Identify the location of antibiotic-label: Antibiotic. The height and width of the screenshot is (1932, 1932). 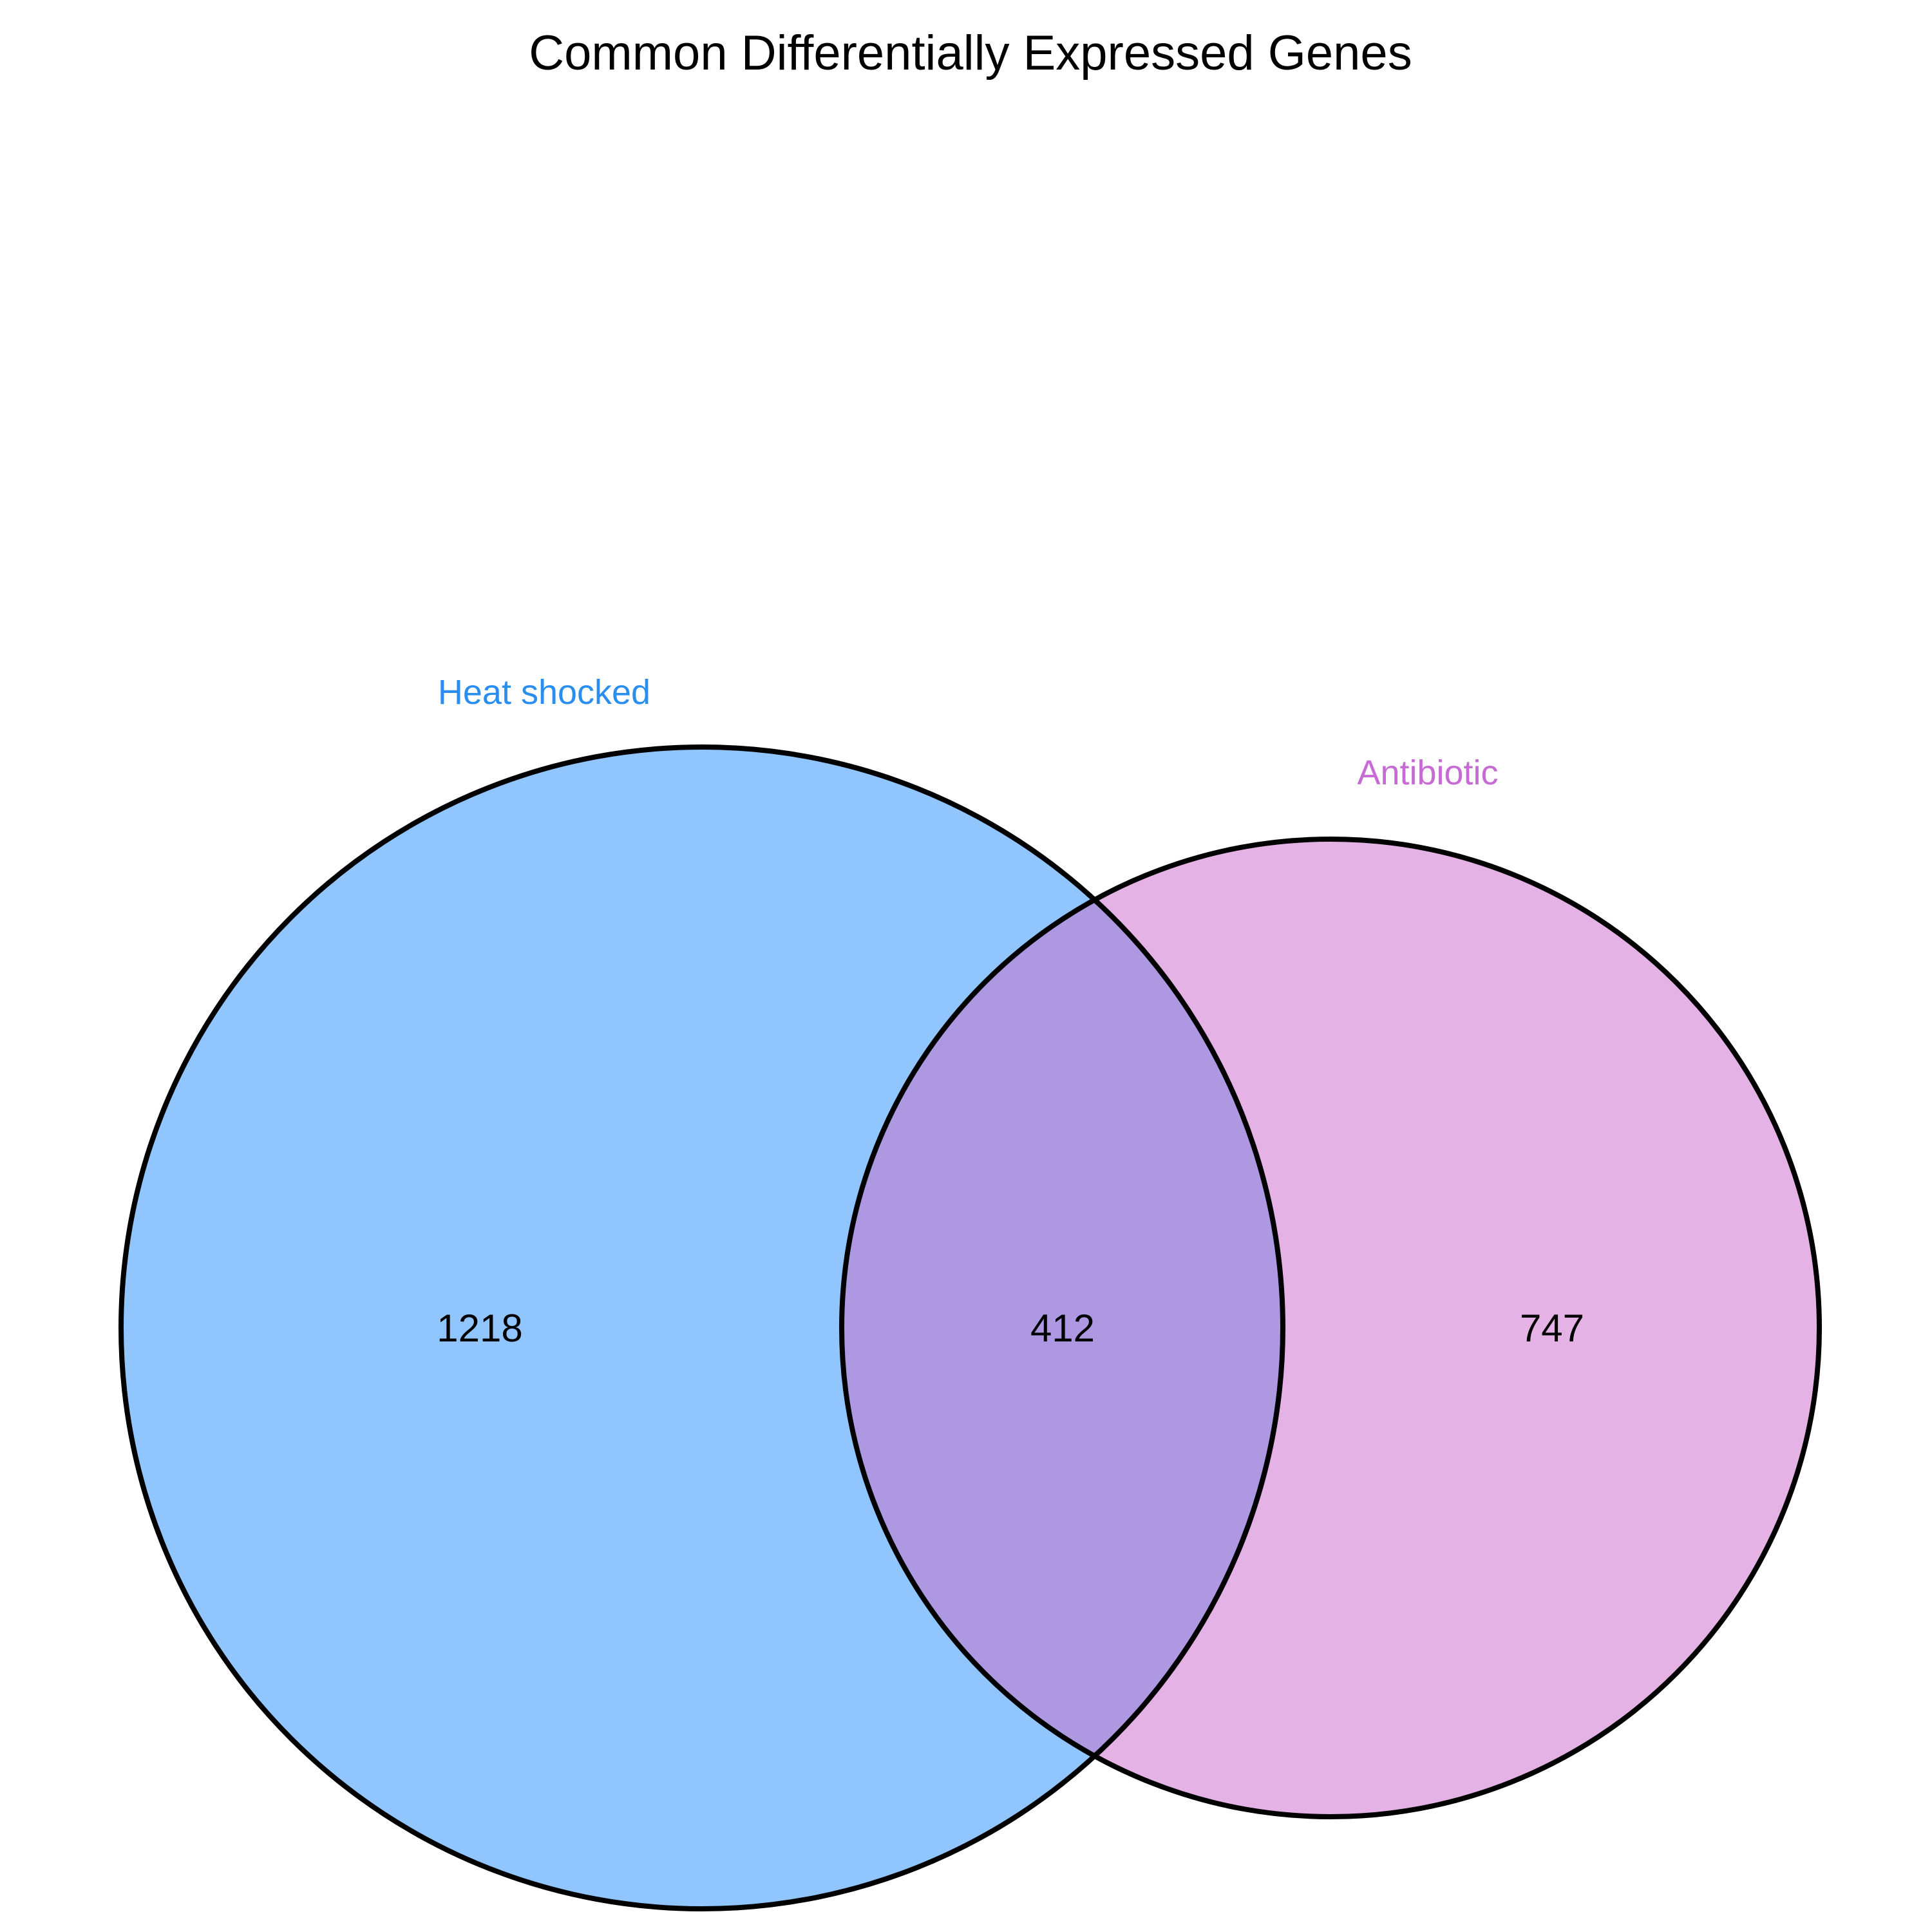
(1428, 773).